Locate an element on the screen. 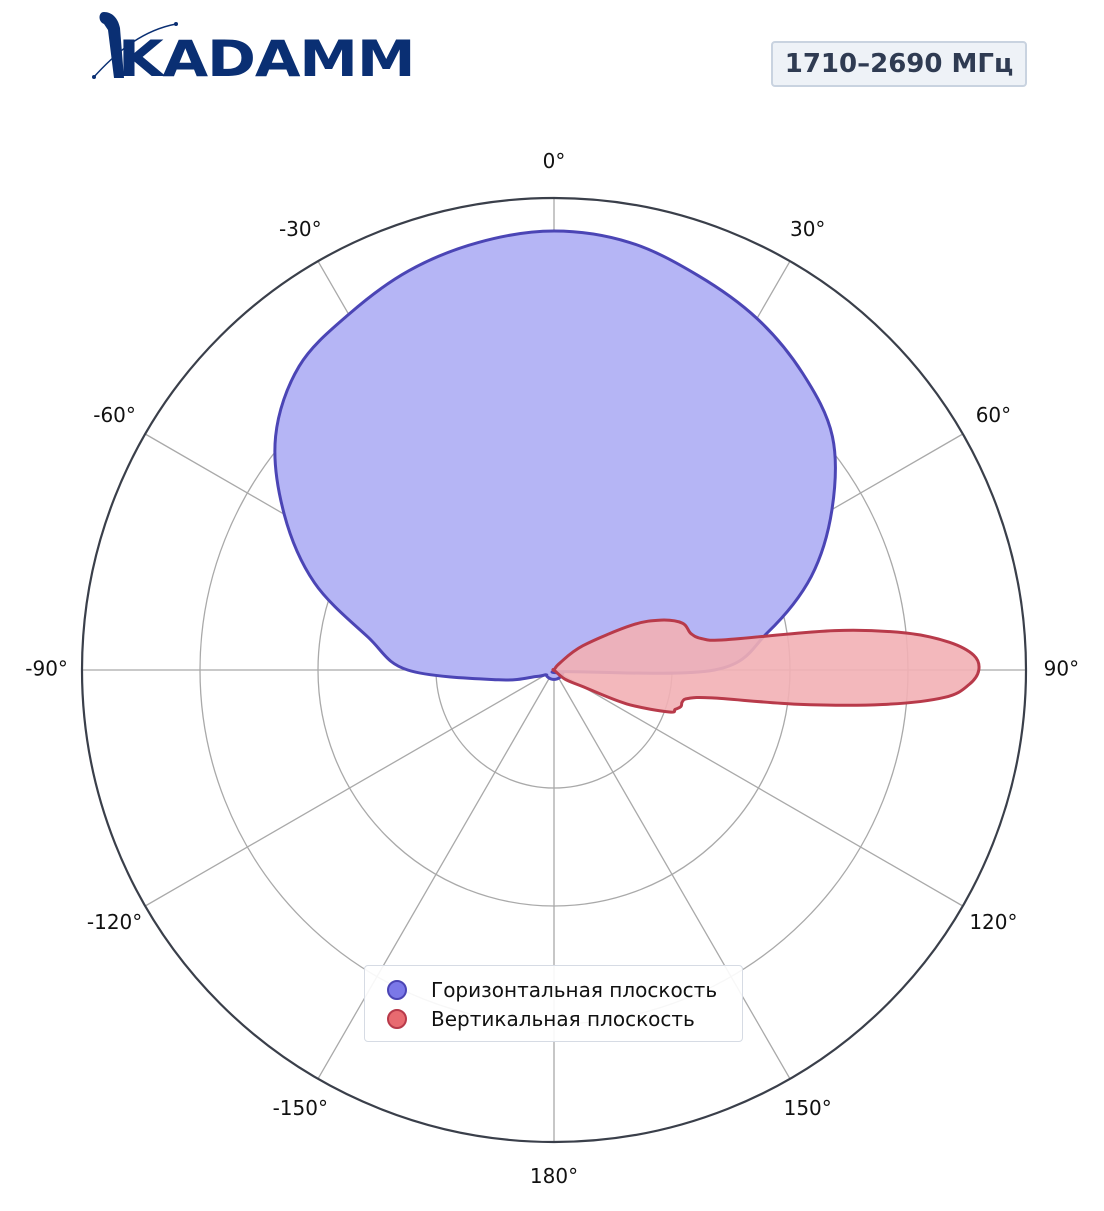 Image resolution: width=1104 pixels, height=1211 pixels. logo-text: KADAMM is located at coordinates (267, 59).